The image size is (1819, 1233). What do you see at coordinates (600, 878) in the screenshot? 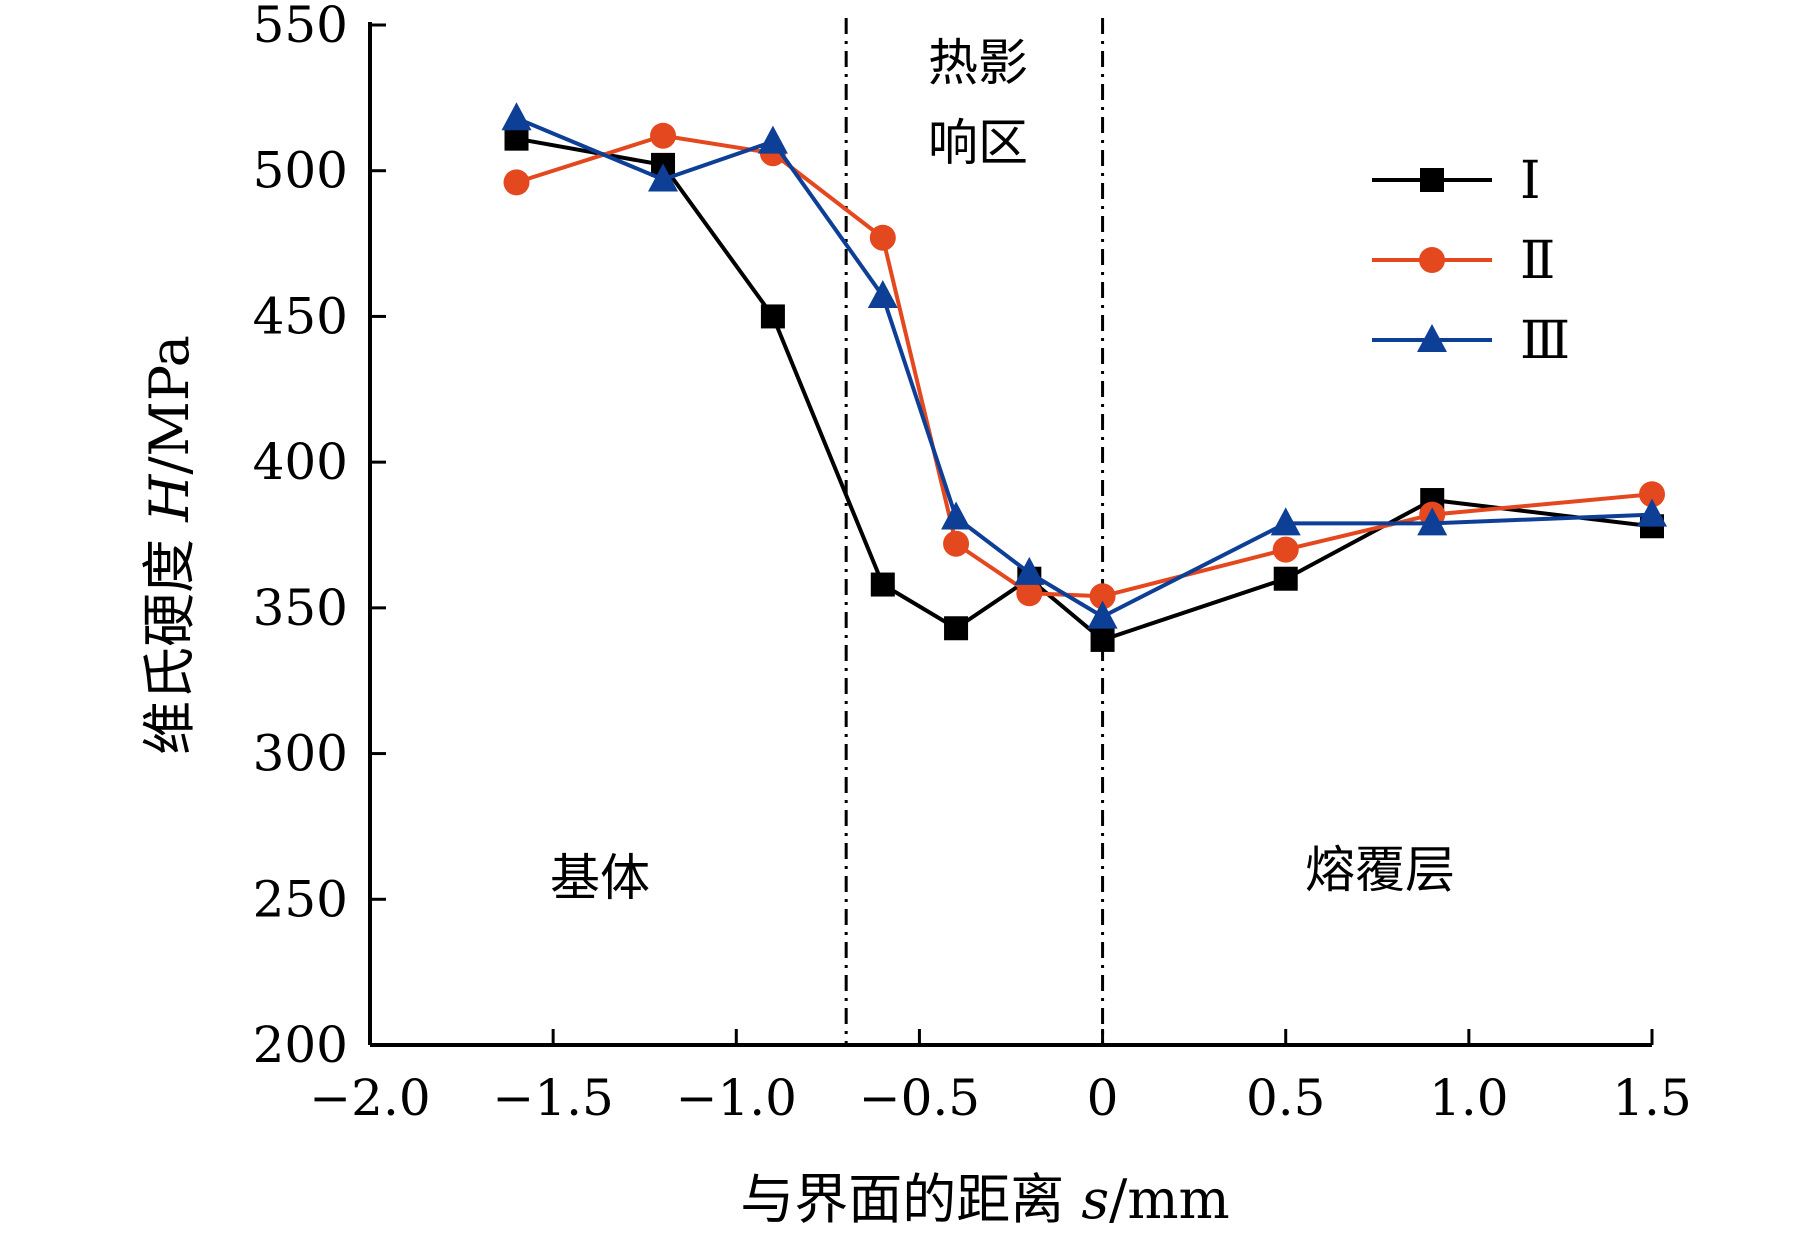
I see `region-label-substrate: 基体` at bounding box center [600, 878].